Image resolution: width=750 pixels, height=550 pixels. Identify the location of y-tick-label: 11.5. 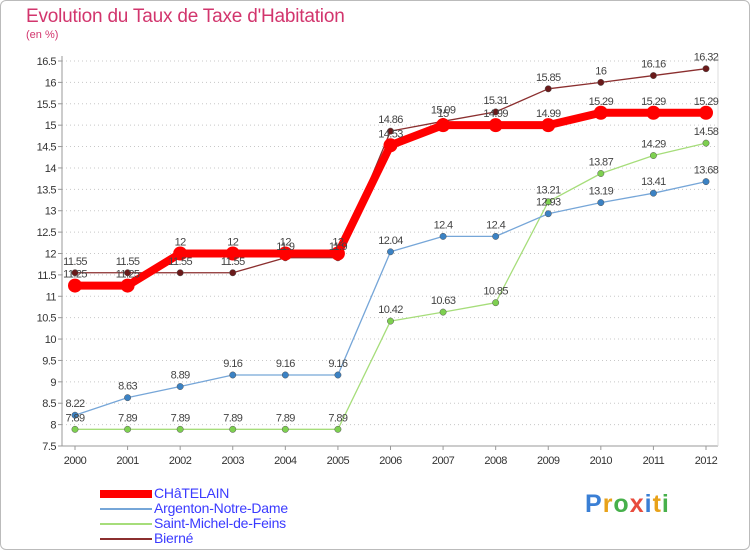
(46, 276).